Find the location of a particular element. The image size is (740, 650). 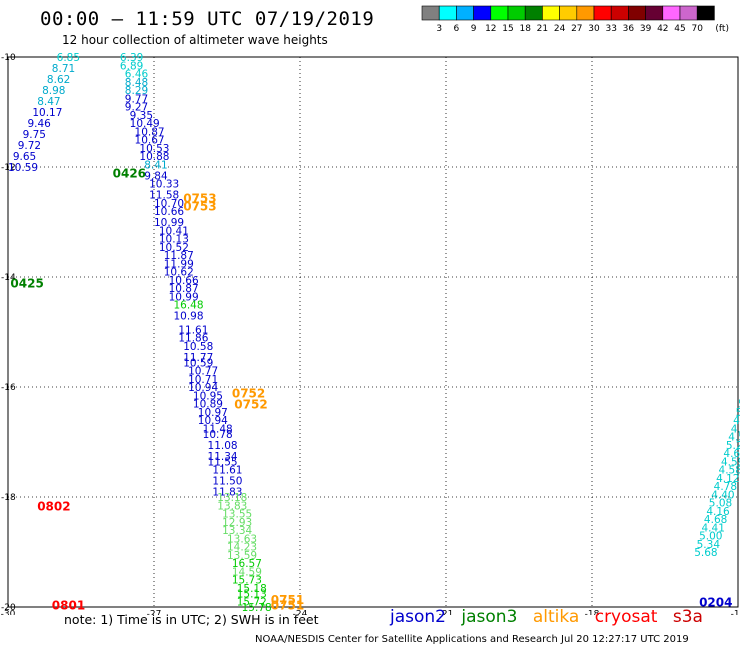

swh-data-label: 8.29 is located at coordinates (136, 91).